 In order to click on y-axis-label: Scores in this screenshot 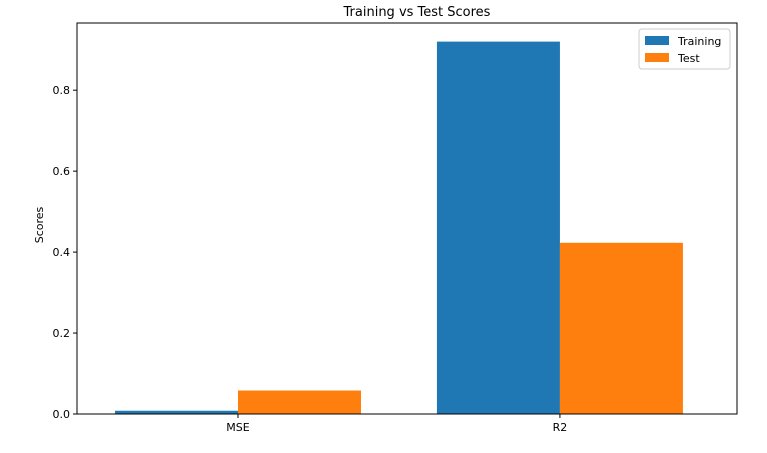, I will do `click(39, 224)`.